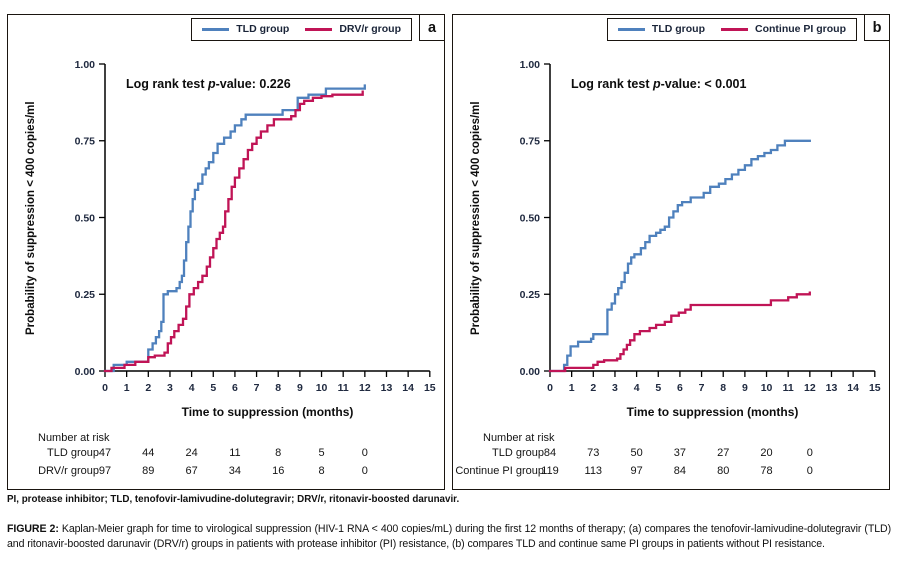 Image resolution: width=898 pixels, height=562 pixels. What do you see at coordinates (723, 453) in the screenshot?
I see `risk-value: 27` at bounding box center [723, 453].